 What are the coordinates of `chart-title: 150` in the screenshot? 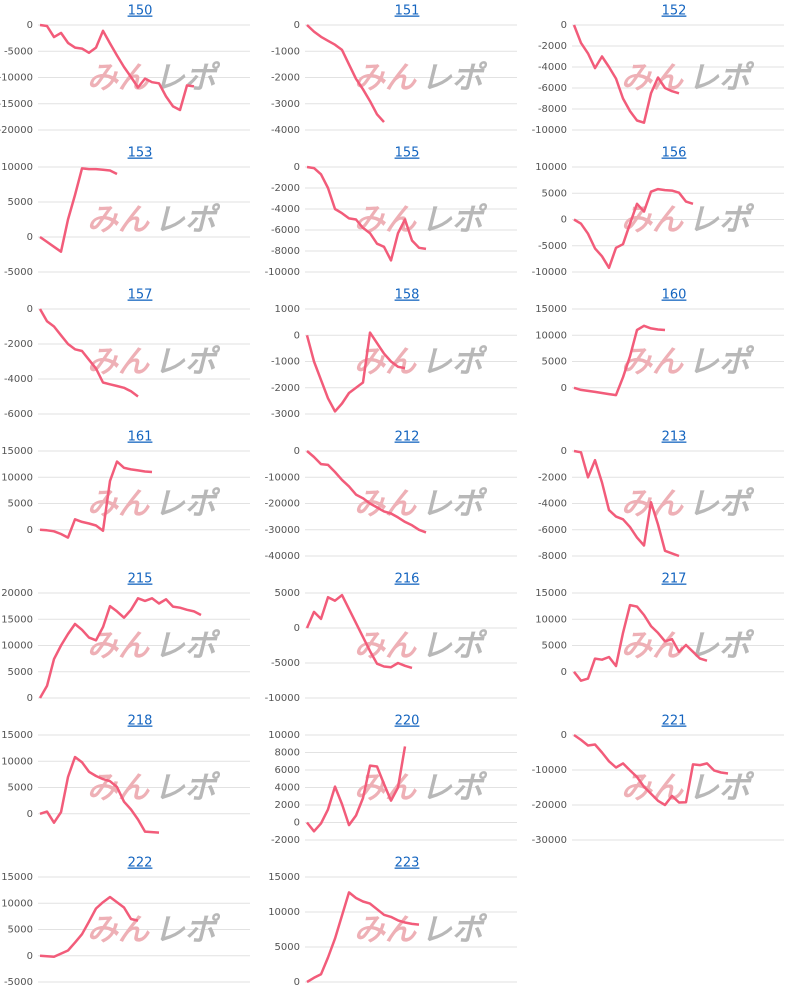 It's located at (140, 11).